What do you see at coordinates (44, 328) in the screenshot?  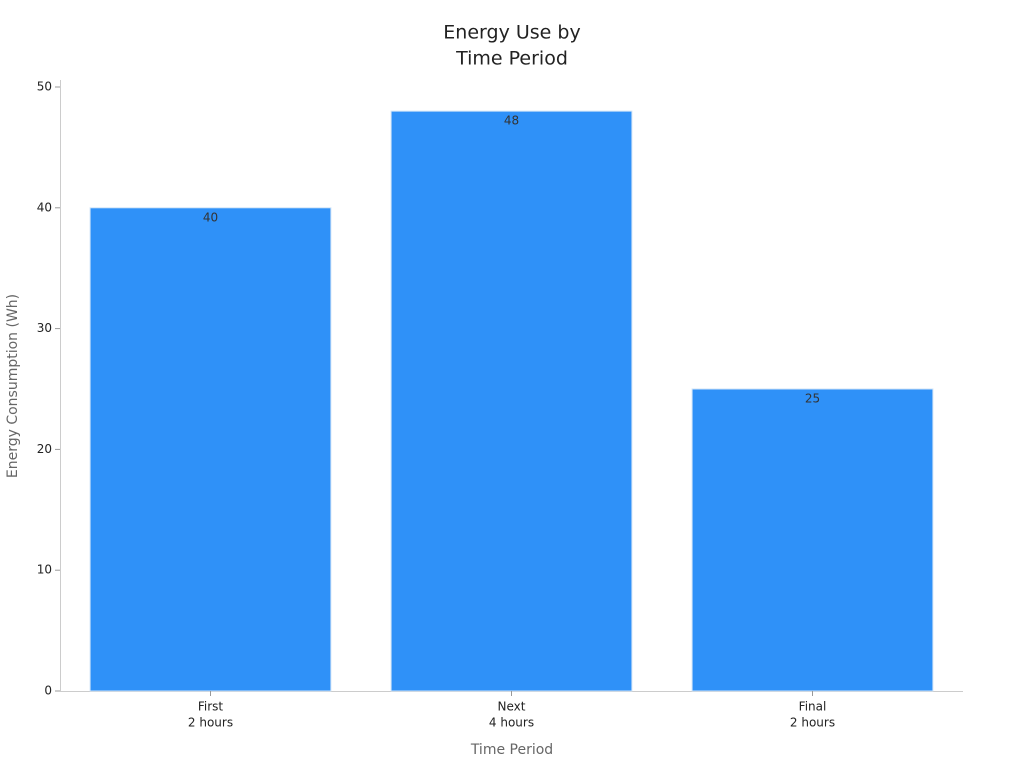 I see `y-tick-label: 30` at bounding box center [44, 328].